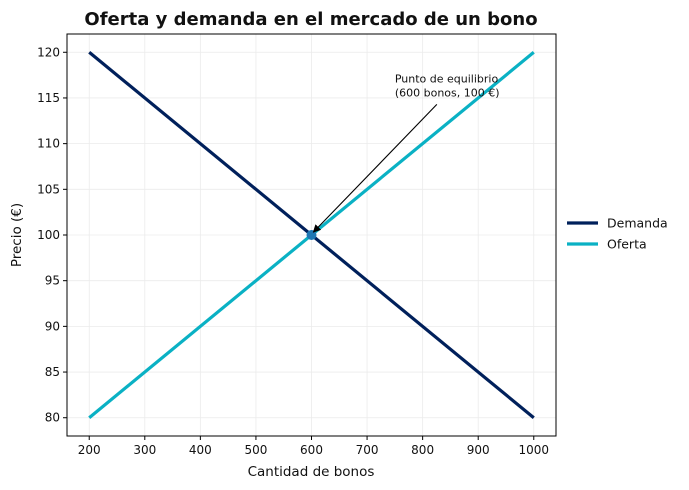 This screenshot has width=689, height=490. I want to click on legend-label-oferta: Oferta, so click(627, 244).